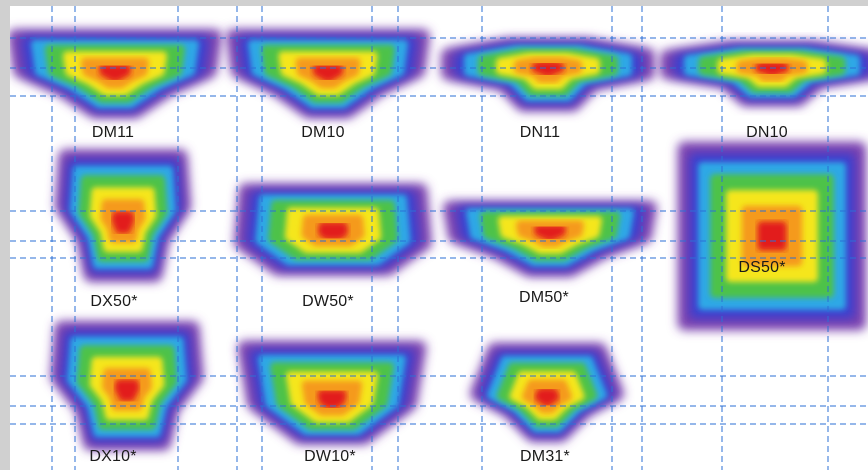  Describe the element at coordinates (545, 456) in the screenshot. I see `label-dm31: DM31*` at that location.